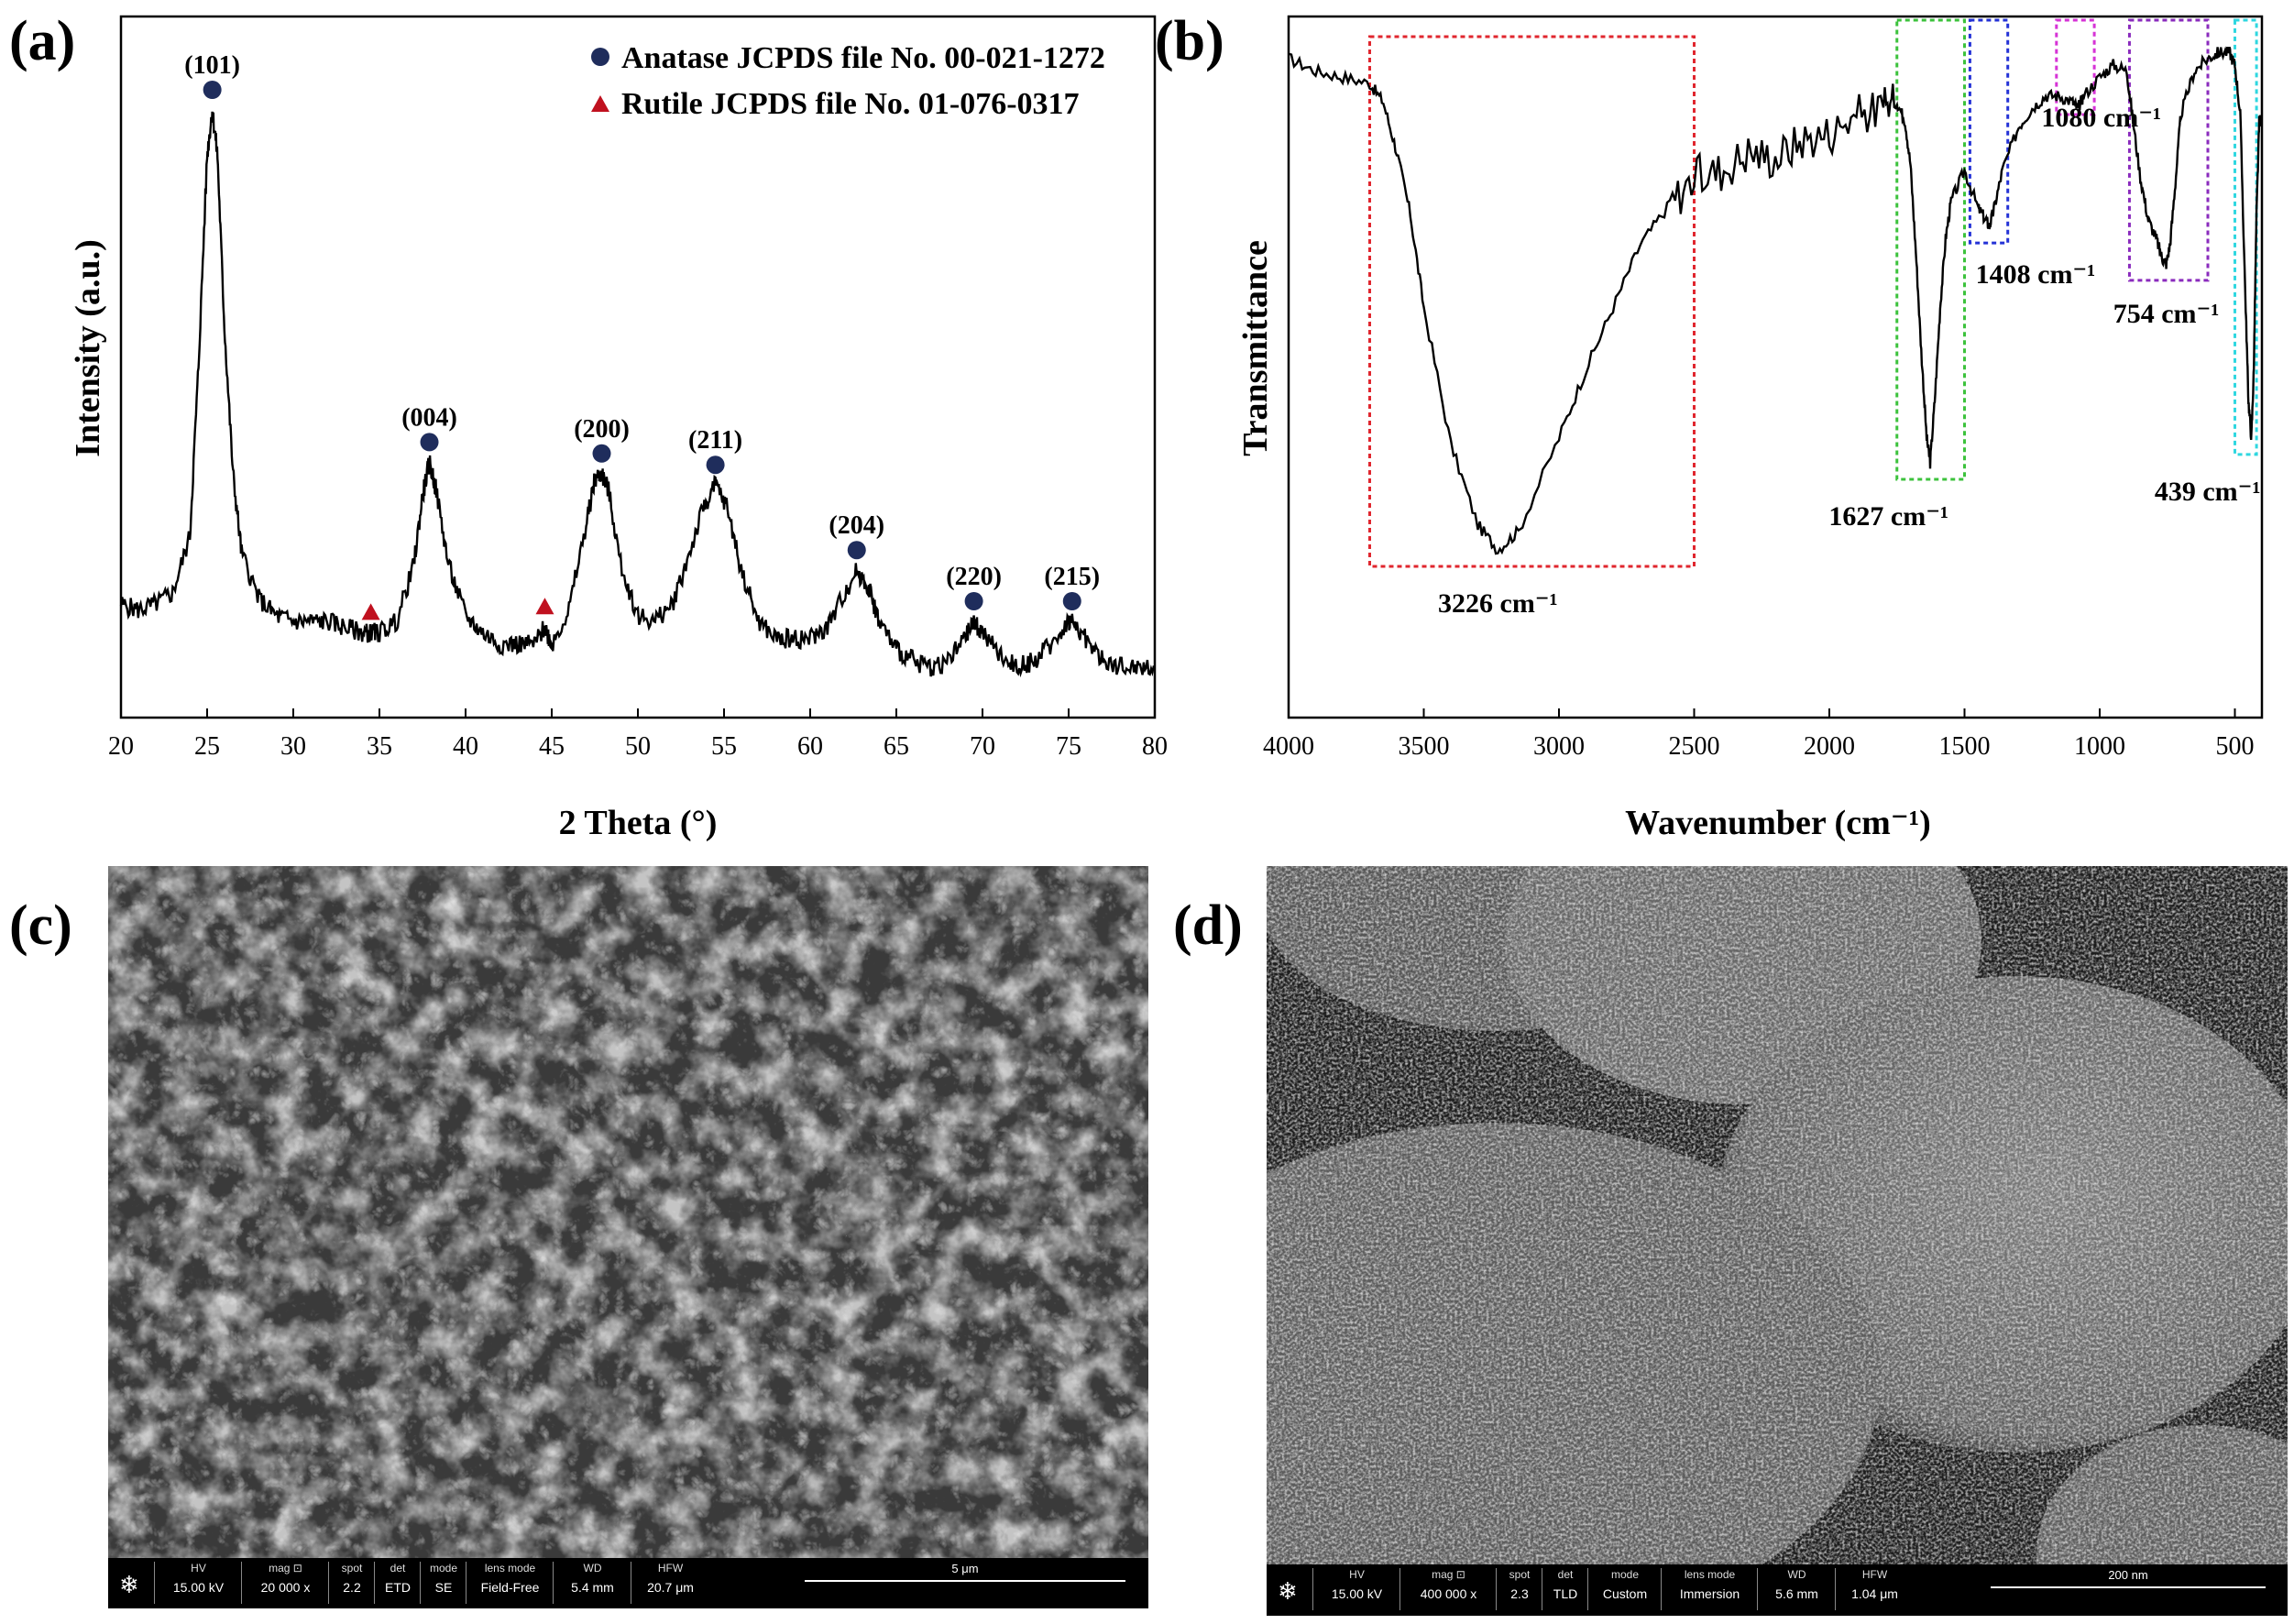 Image resolution: width=2294 pixels, height=1624 pixels. What do you see at coordinates (670, 1568) in the screenshot?
I see `sem_c-info-label: HFW` at bounding box center [670, 1568].